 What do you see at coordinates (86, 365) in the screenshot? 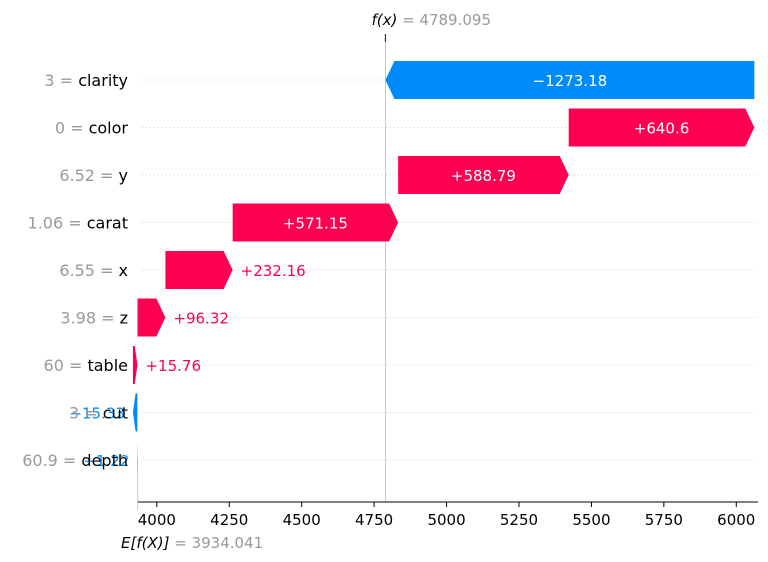
I see `feature-label-table: 60 = table` at bounding box center [86, 365].